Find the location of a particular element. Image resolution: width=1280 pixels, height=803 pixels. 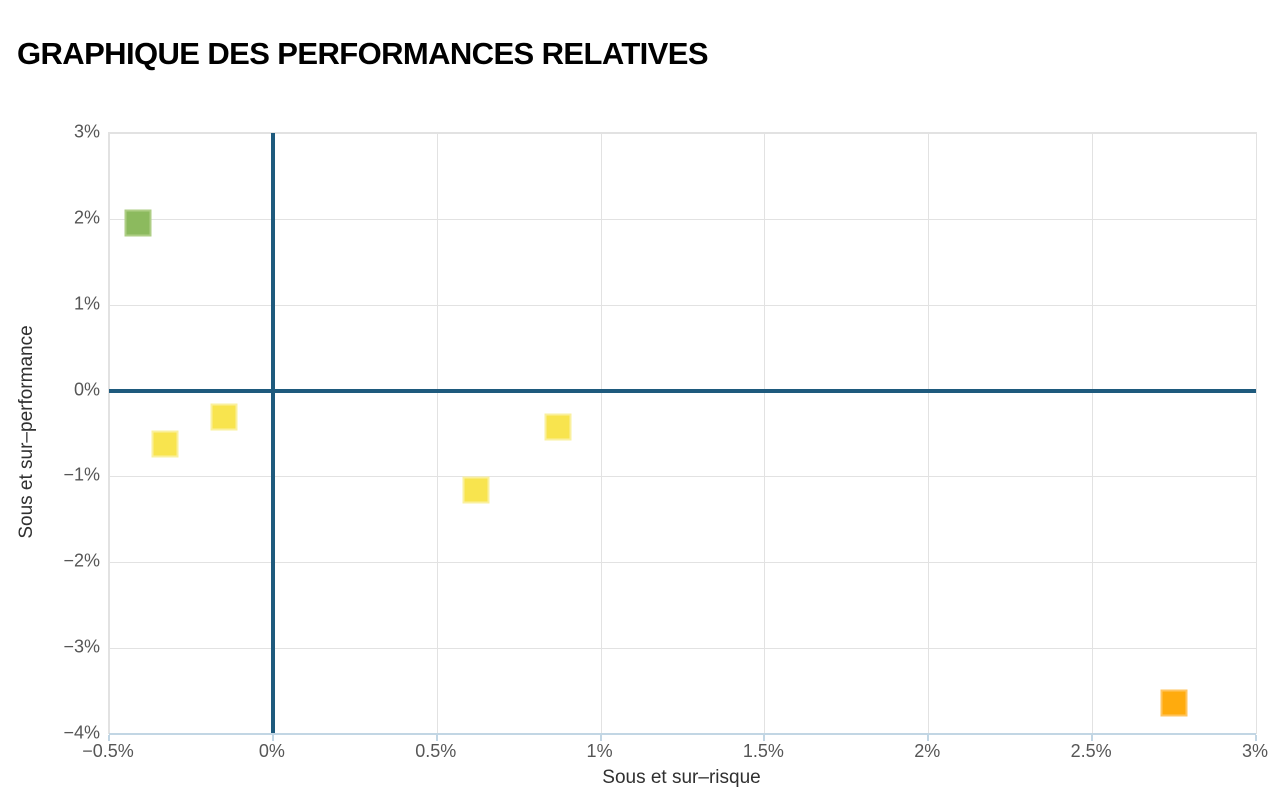

y-tick-label: 3% is located at coordinates (86, 131).